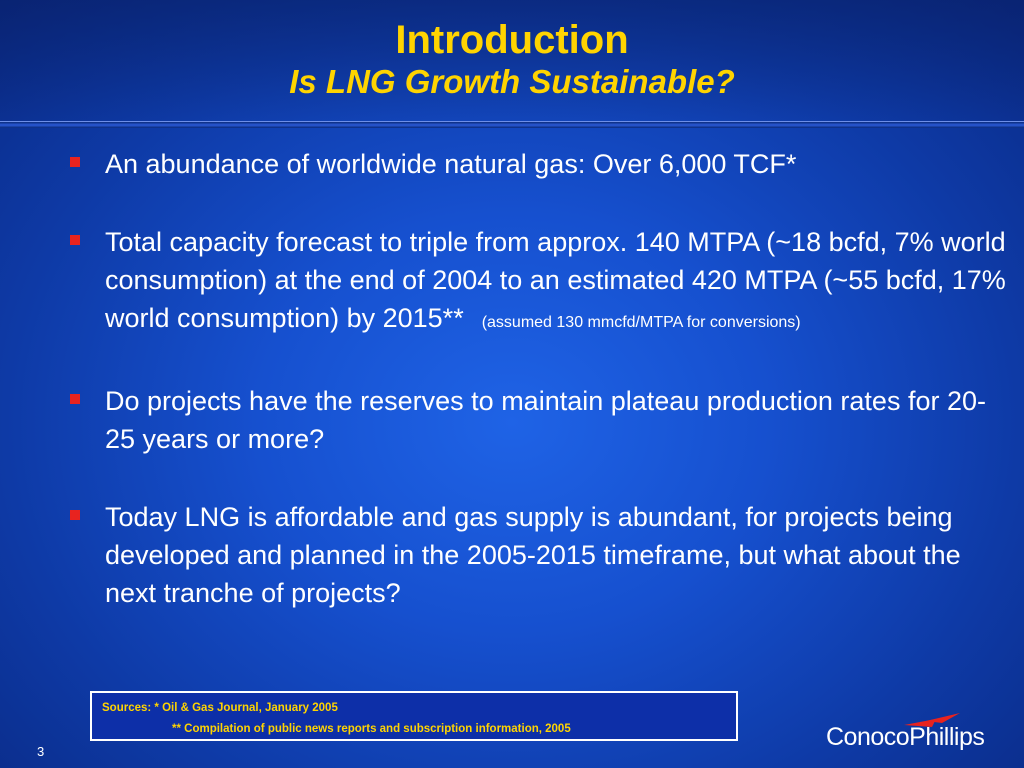  What do you see at coordinates (512, 40) in the screenshot?
I see `slide-title: Introduction` at bounding box center [512, 40].